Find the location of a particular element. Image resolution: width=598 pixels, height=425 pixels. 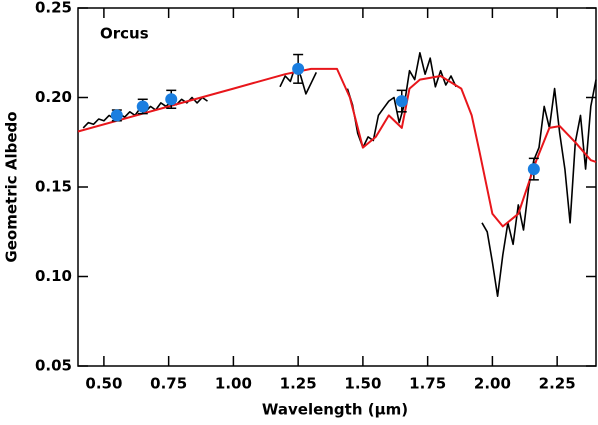

x-tick-label: 2.25 is located at coordinates (557, 384).